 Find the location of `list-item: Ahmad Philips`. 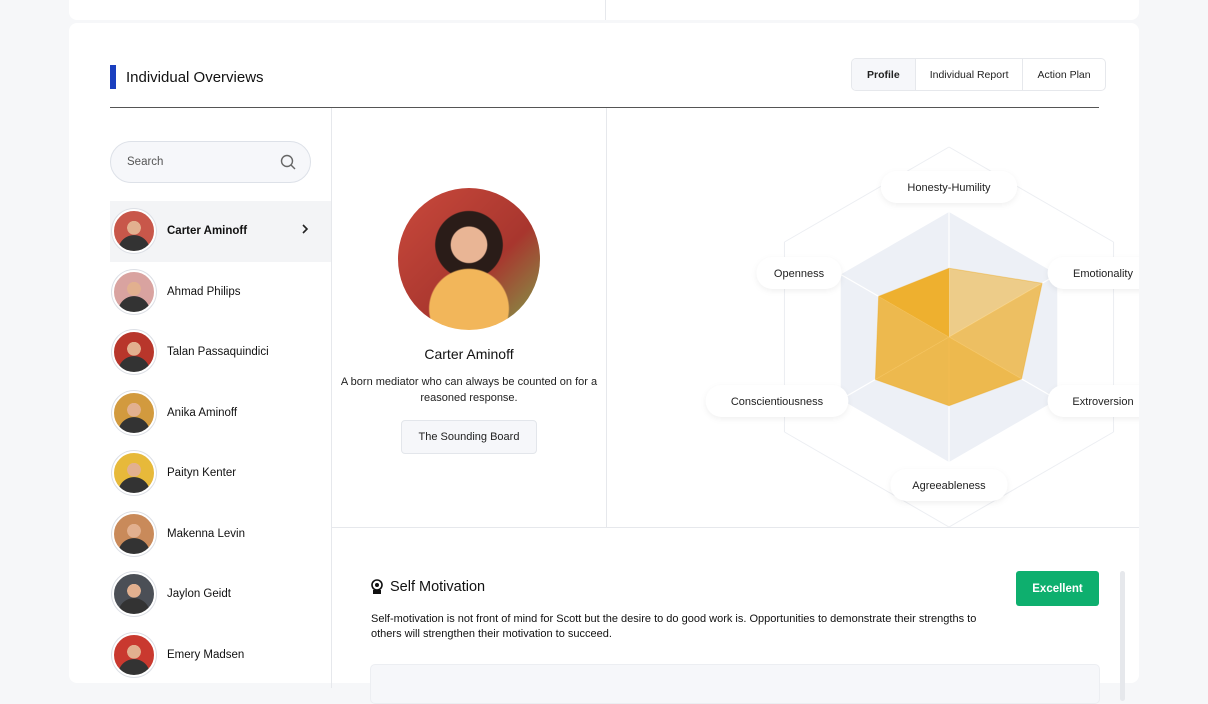

list-item: Ahmad Philips is located at coordinates (220, 292).